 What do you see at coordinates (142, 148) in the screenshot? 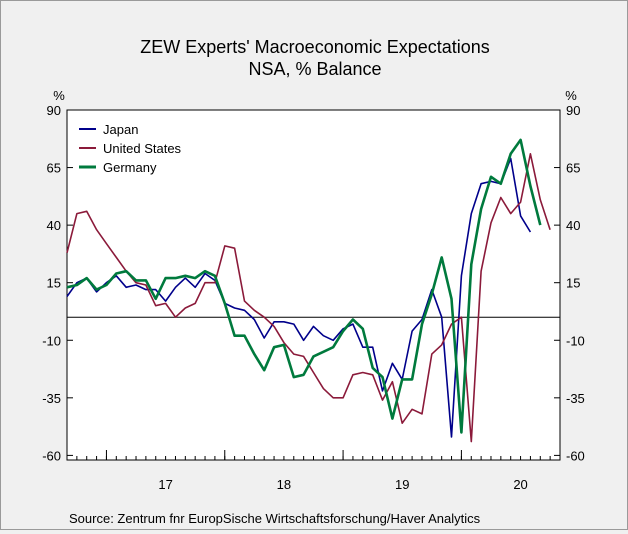
I see `legend-label: United States` at bounding box center [142, 148].